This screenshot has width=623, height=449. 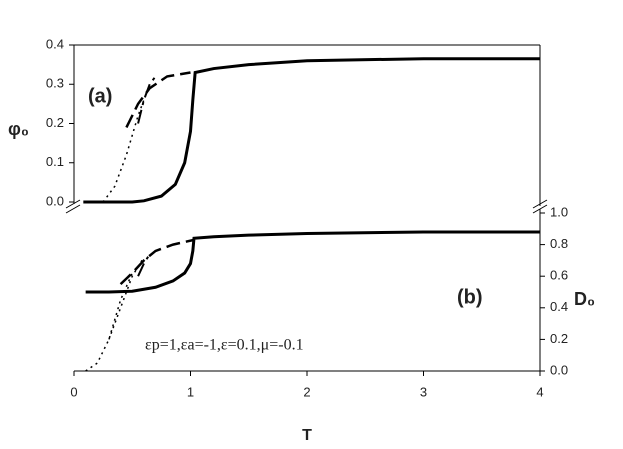 I want to click on y-tick-label: 0.3, so click(x=55, y=83).